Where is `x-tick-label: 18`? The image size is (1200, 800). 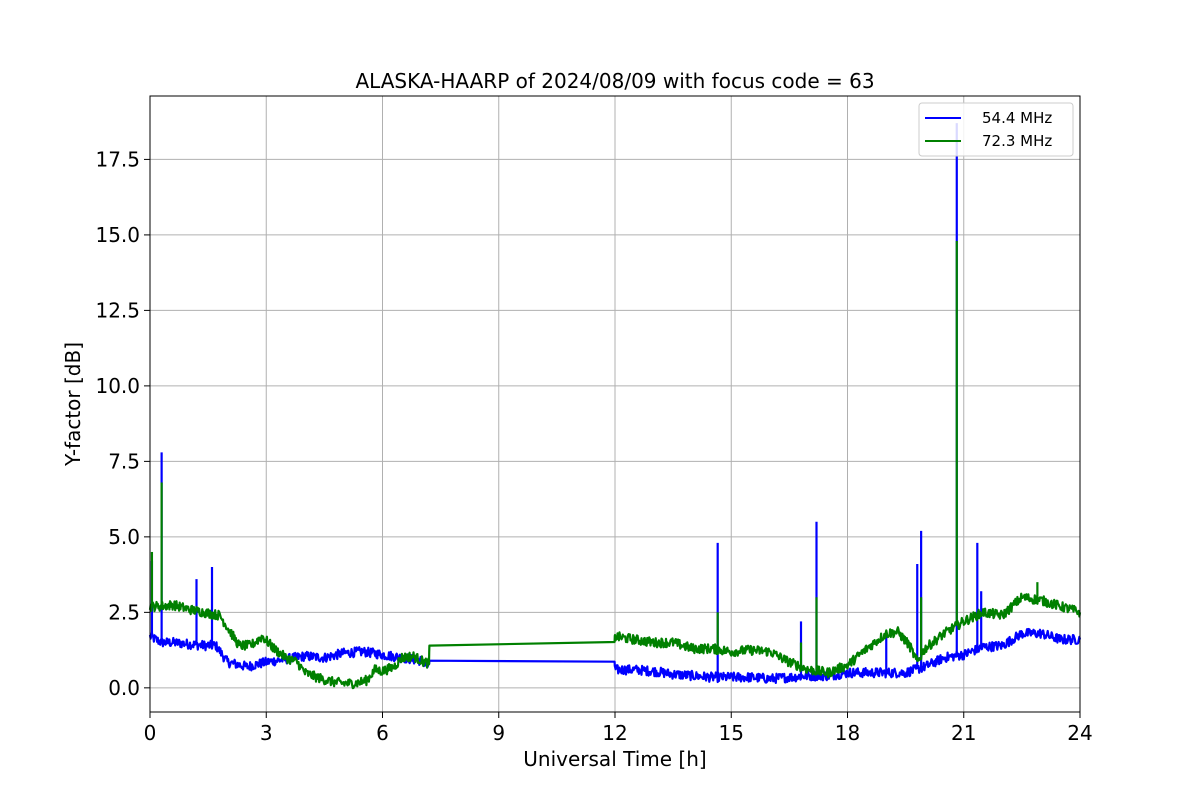
x-tick-label: 18 is located at coordinates (847, 733).